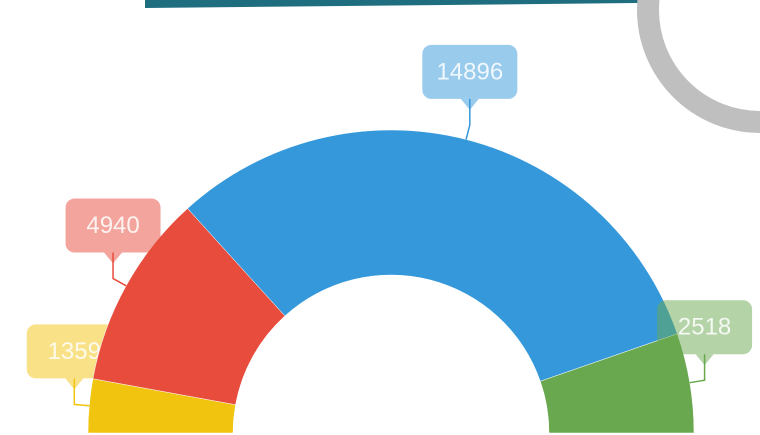 The width and height of the screenshot is (760, 435). I want to click on data-label: 4940, so click(112, 225).